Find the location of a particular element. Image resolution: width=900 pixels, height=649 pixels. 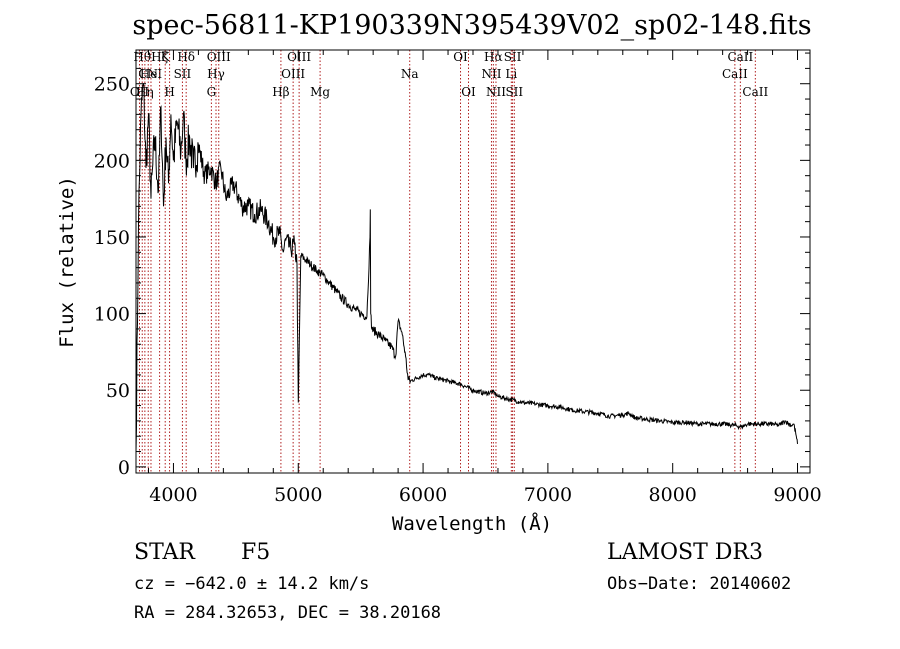

x-tick-label: 9000 is located at coordinates (797, 495).